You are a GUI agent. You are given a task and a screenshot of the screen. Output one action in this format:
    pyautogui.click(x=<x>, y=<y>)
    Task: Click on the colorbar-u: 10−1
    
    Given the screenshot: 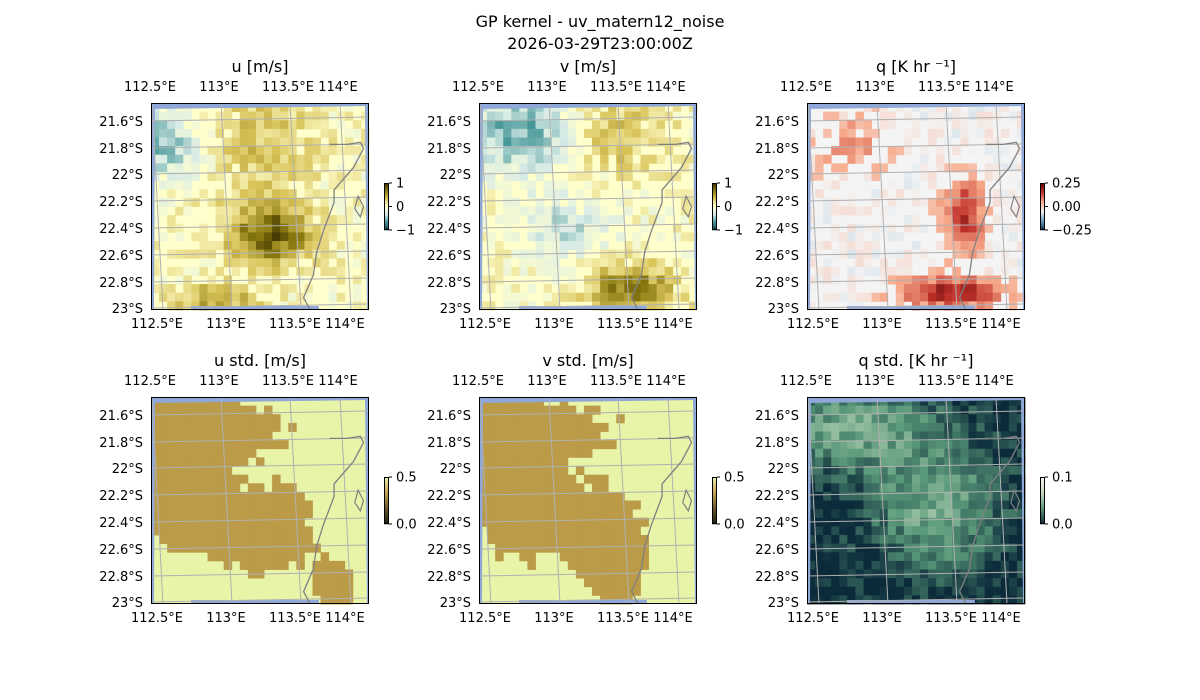 What is the action you would take?
    pyautogui.click(x=399, y=208)
    